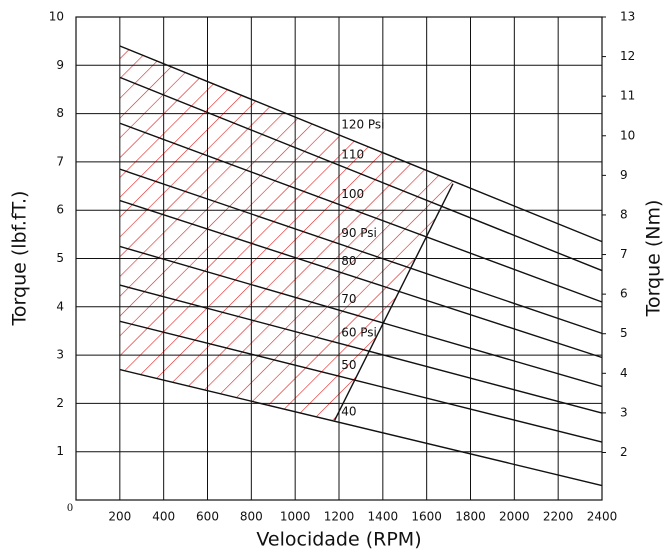 The width and height of the screenshot is (667, 556). What do you see at coordinates (60, 403) in the screenshot?
I see `y-tick-label: 2` at bounding box center [60, 403].